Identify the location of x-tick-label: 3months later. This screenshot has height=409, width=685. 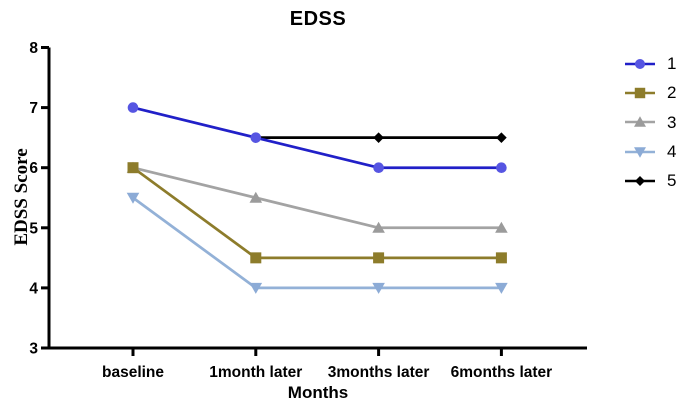
(379, 372).